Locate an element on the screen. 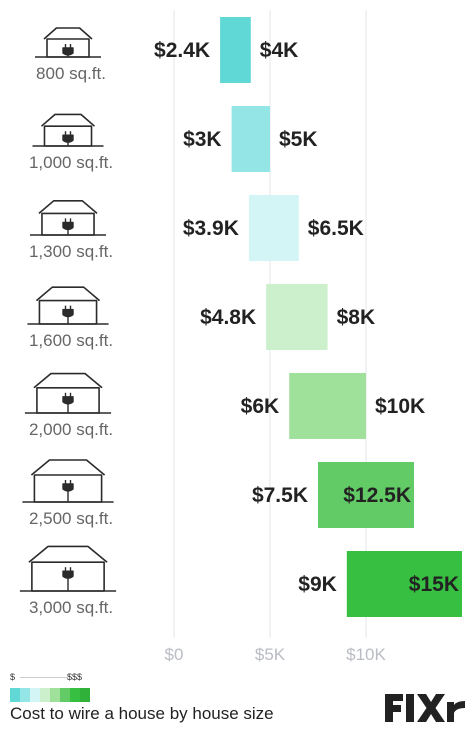  chart-title: Cost to wire a house by house size is located at coordinates (142, 713).